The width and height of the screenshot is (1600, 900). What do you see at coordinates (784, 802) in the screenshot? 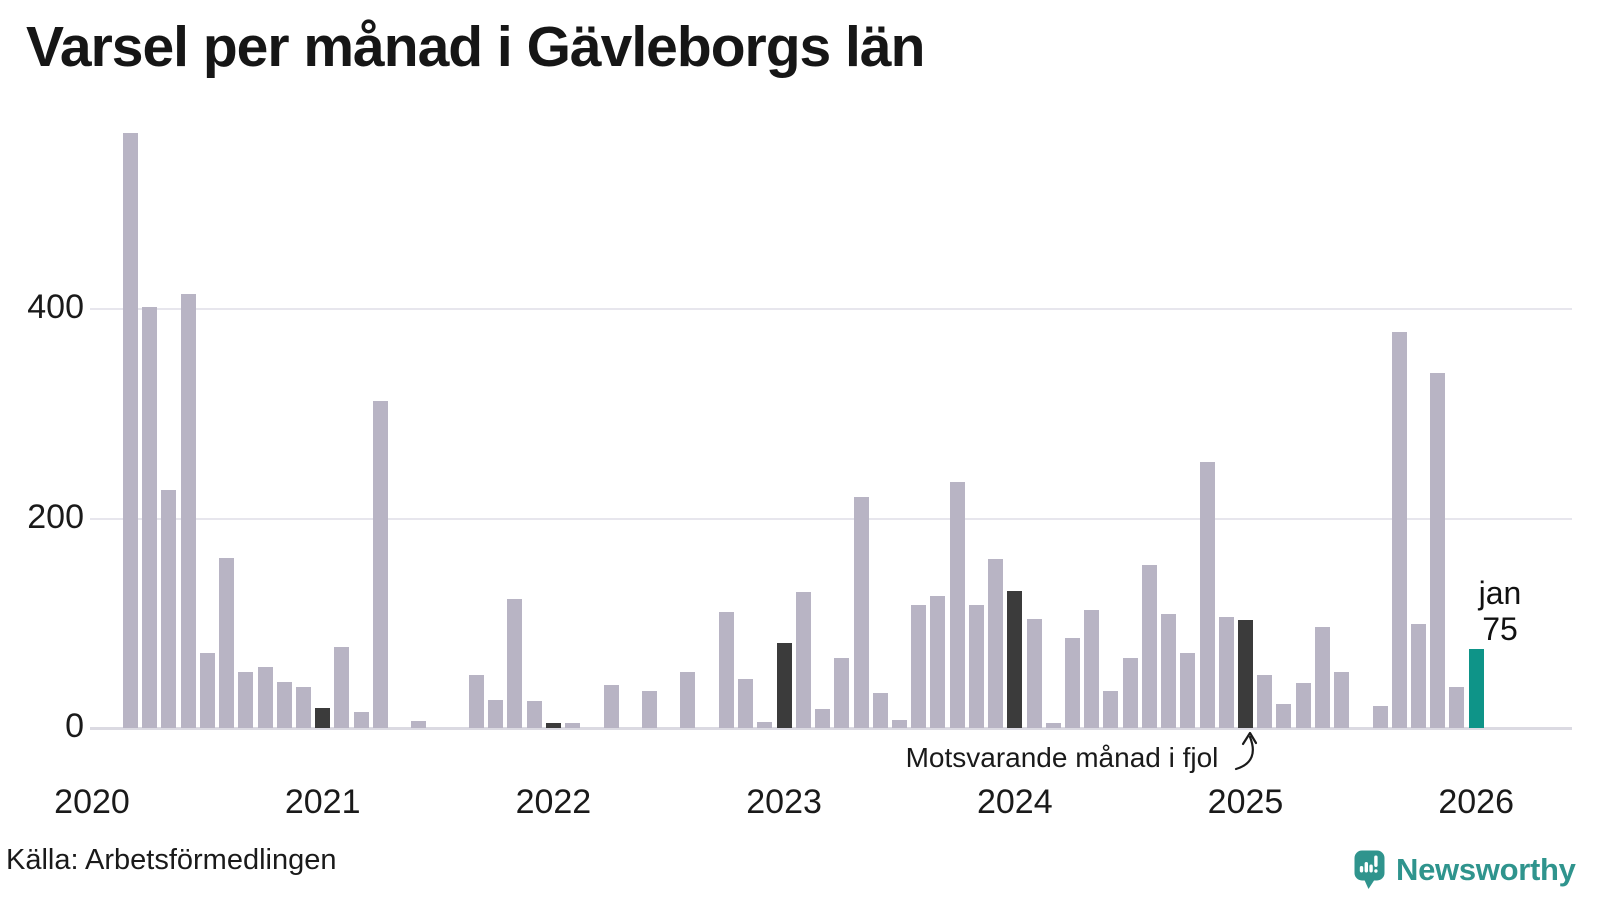
I see `x-axis-label-2023: 2023` at bounding box center [784, 802].